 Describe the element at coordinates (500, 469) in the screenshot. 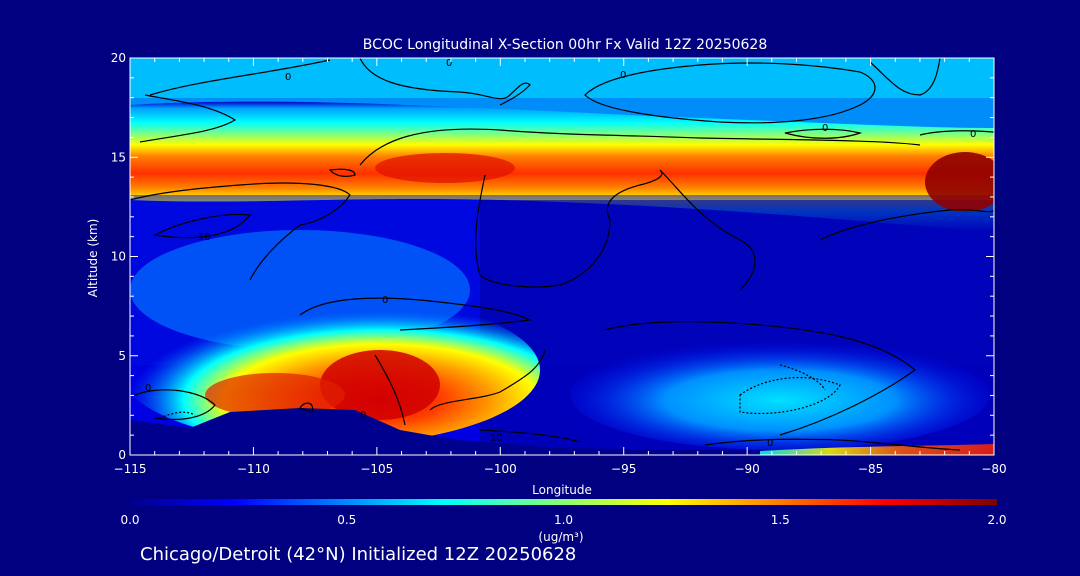

I see `x-tick-label: −100` at that location.